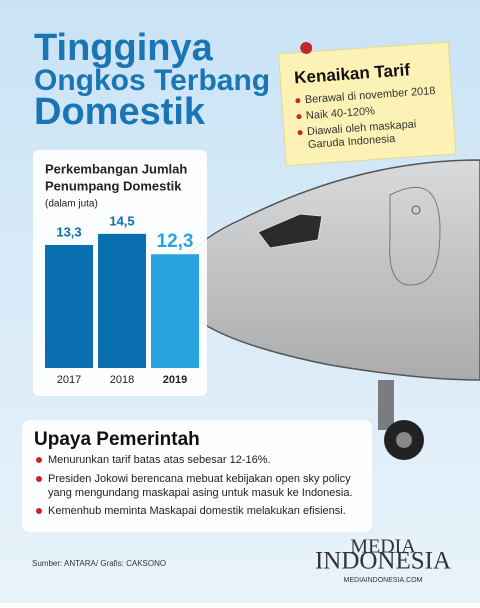 The width and height of the screenshot is (480, 608). What do you see at coordinates (175, 380) in the screenshot?
I see `x-tick-label: 2019` at bounding box center [175, 380].